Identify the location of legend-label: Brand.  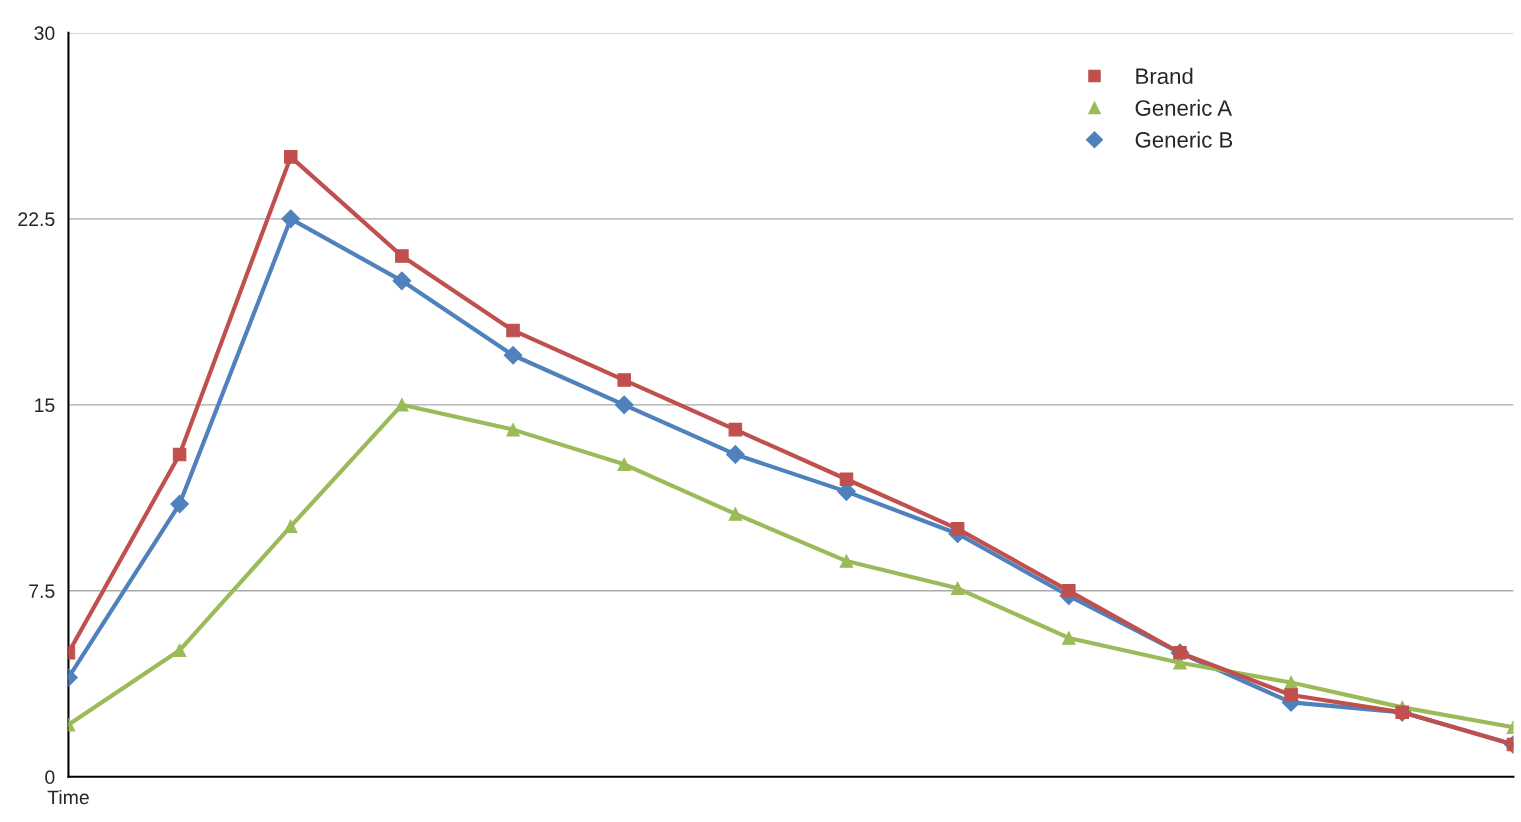
(1164, 76).